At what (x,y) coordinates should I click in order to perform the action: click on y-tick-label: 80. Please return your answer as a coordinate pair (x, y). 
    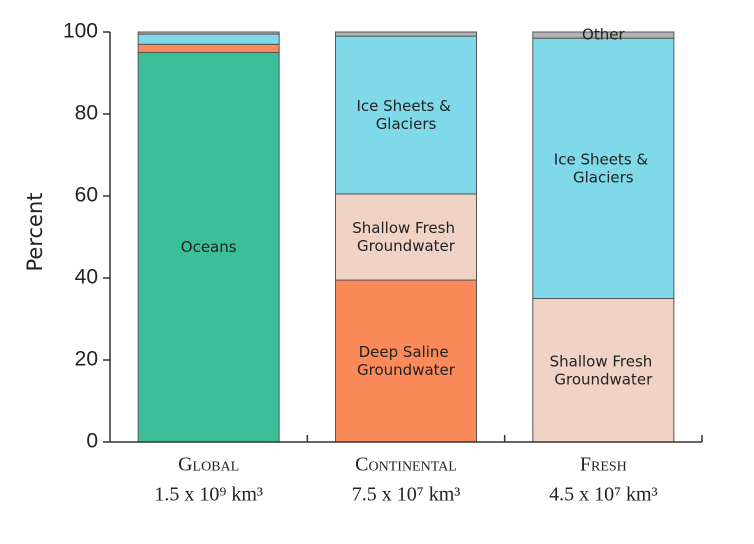
    Looking at the image, I should click on (86, 113).